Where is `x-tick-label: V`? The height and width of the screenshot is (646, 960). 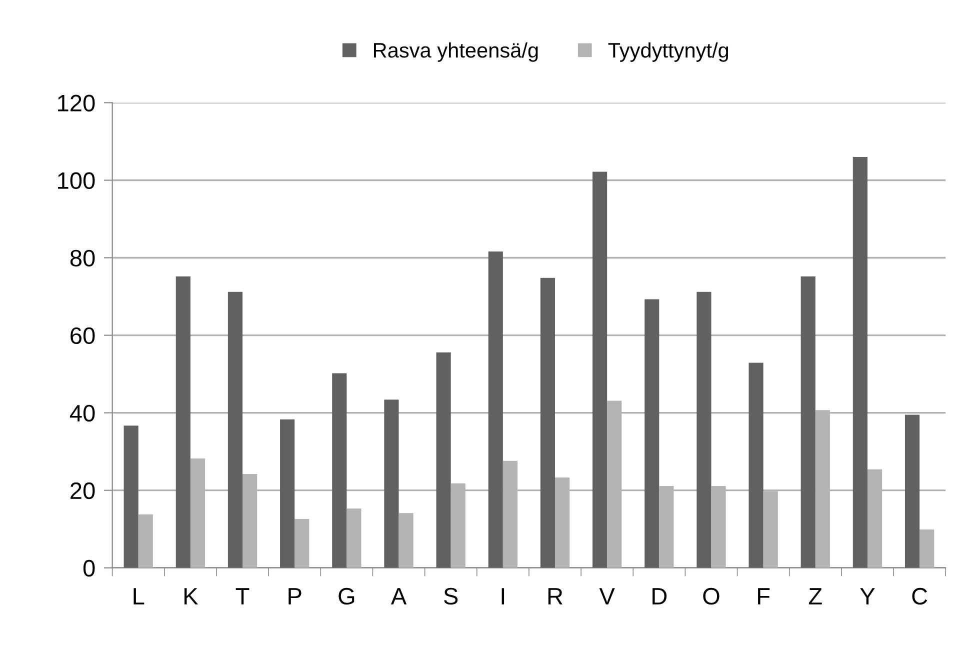 x-tick-label: V is located at coordinates (607, 596).